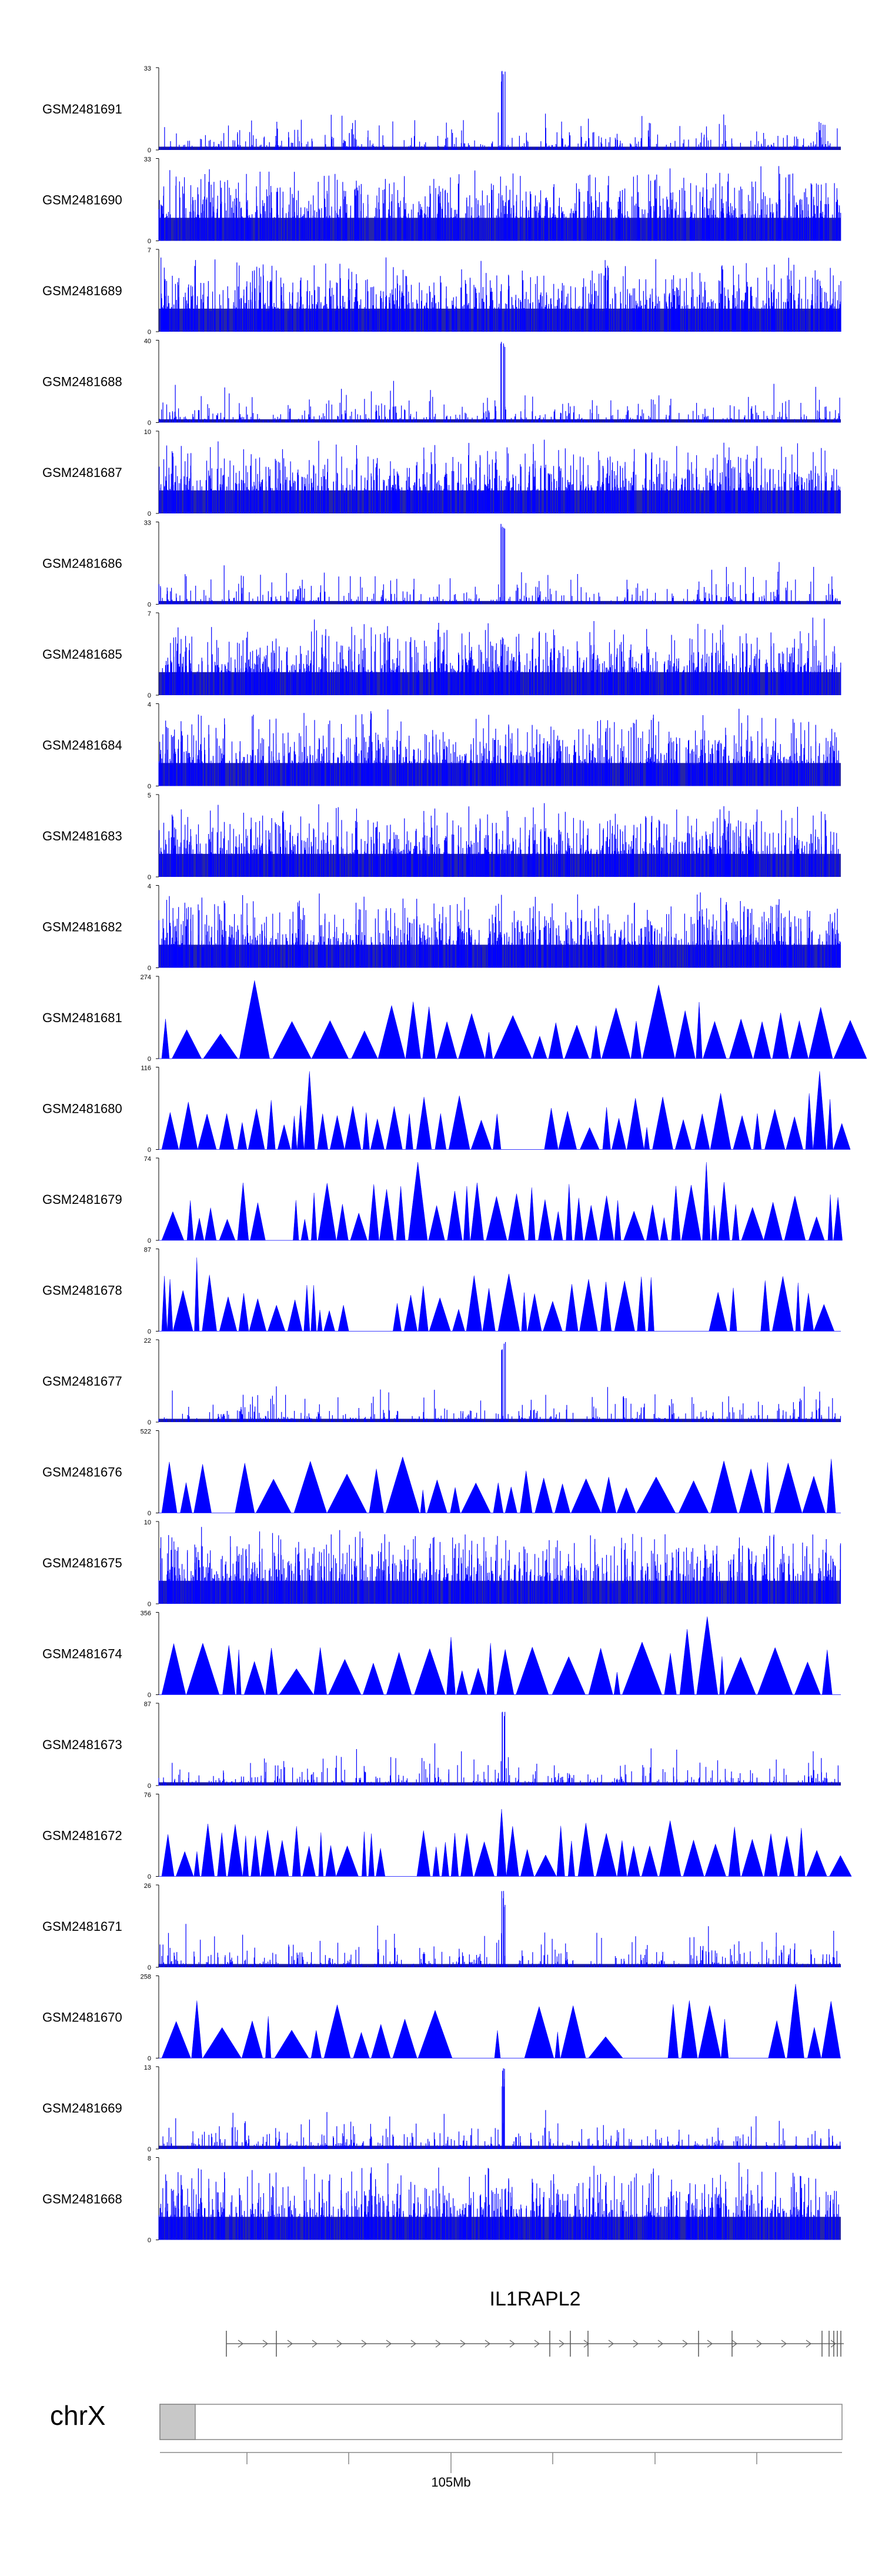 This screenshot has height=2576, width=882. I want to click on track-GSM2481677: GSM2481677 22 0, so click(441, 1381).